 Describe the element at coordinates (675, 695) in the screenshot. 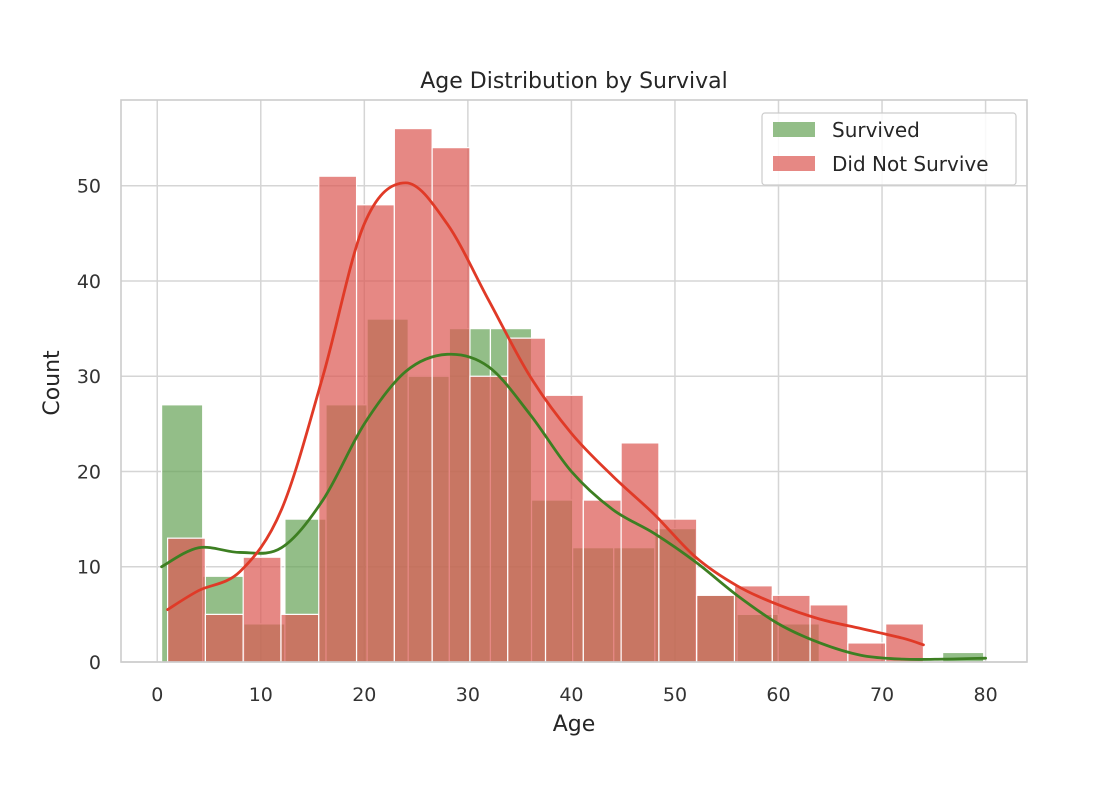

I see `x-tick-label: 50` at that location.